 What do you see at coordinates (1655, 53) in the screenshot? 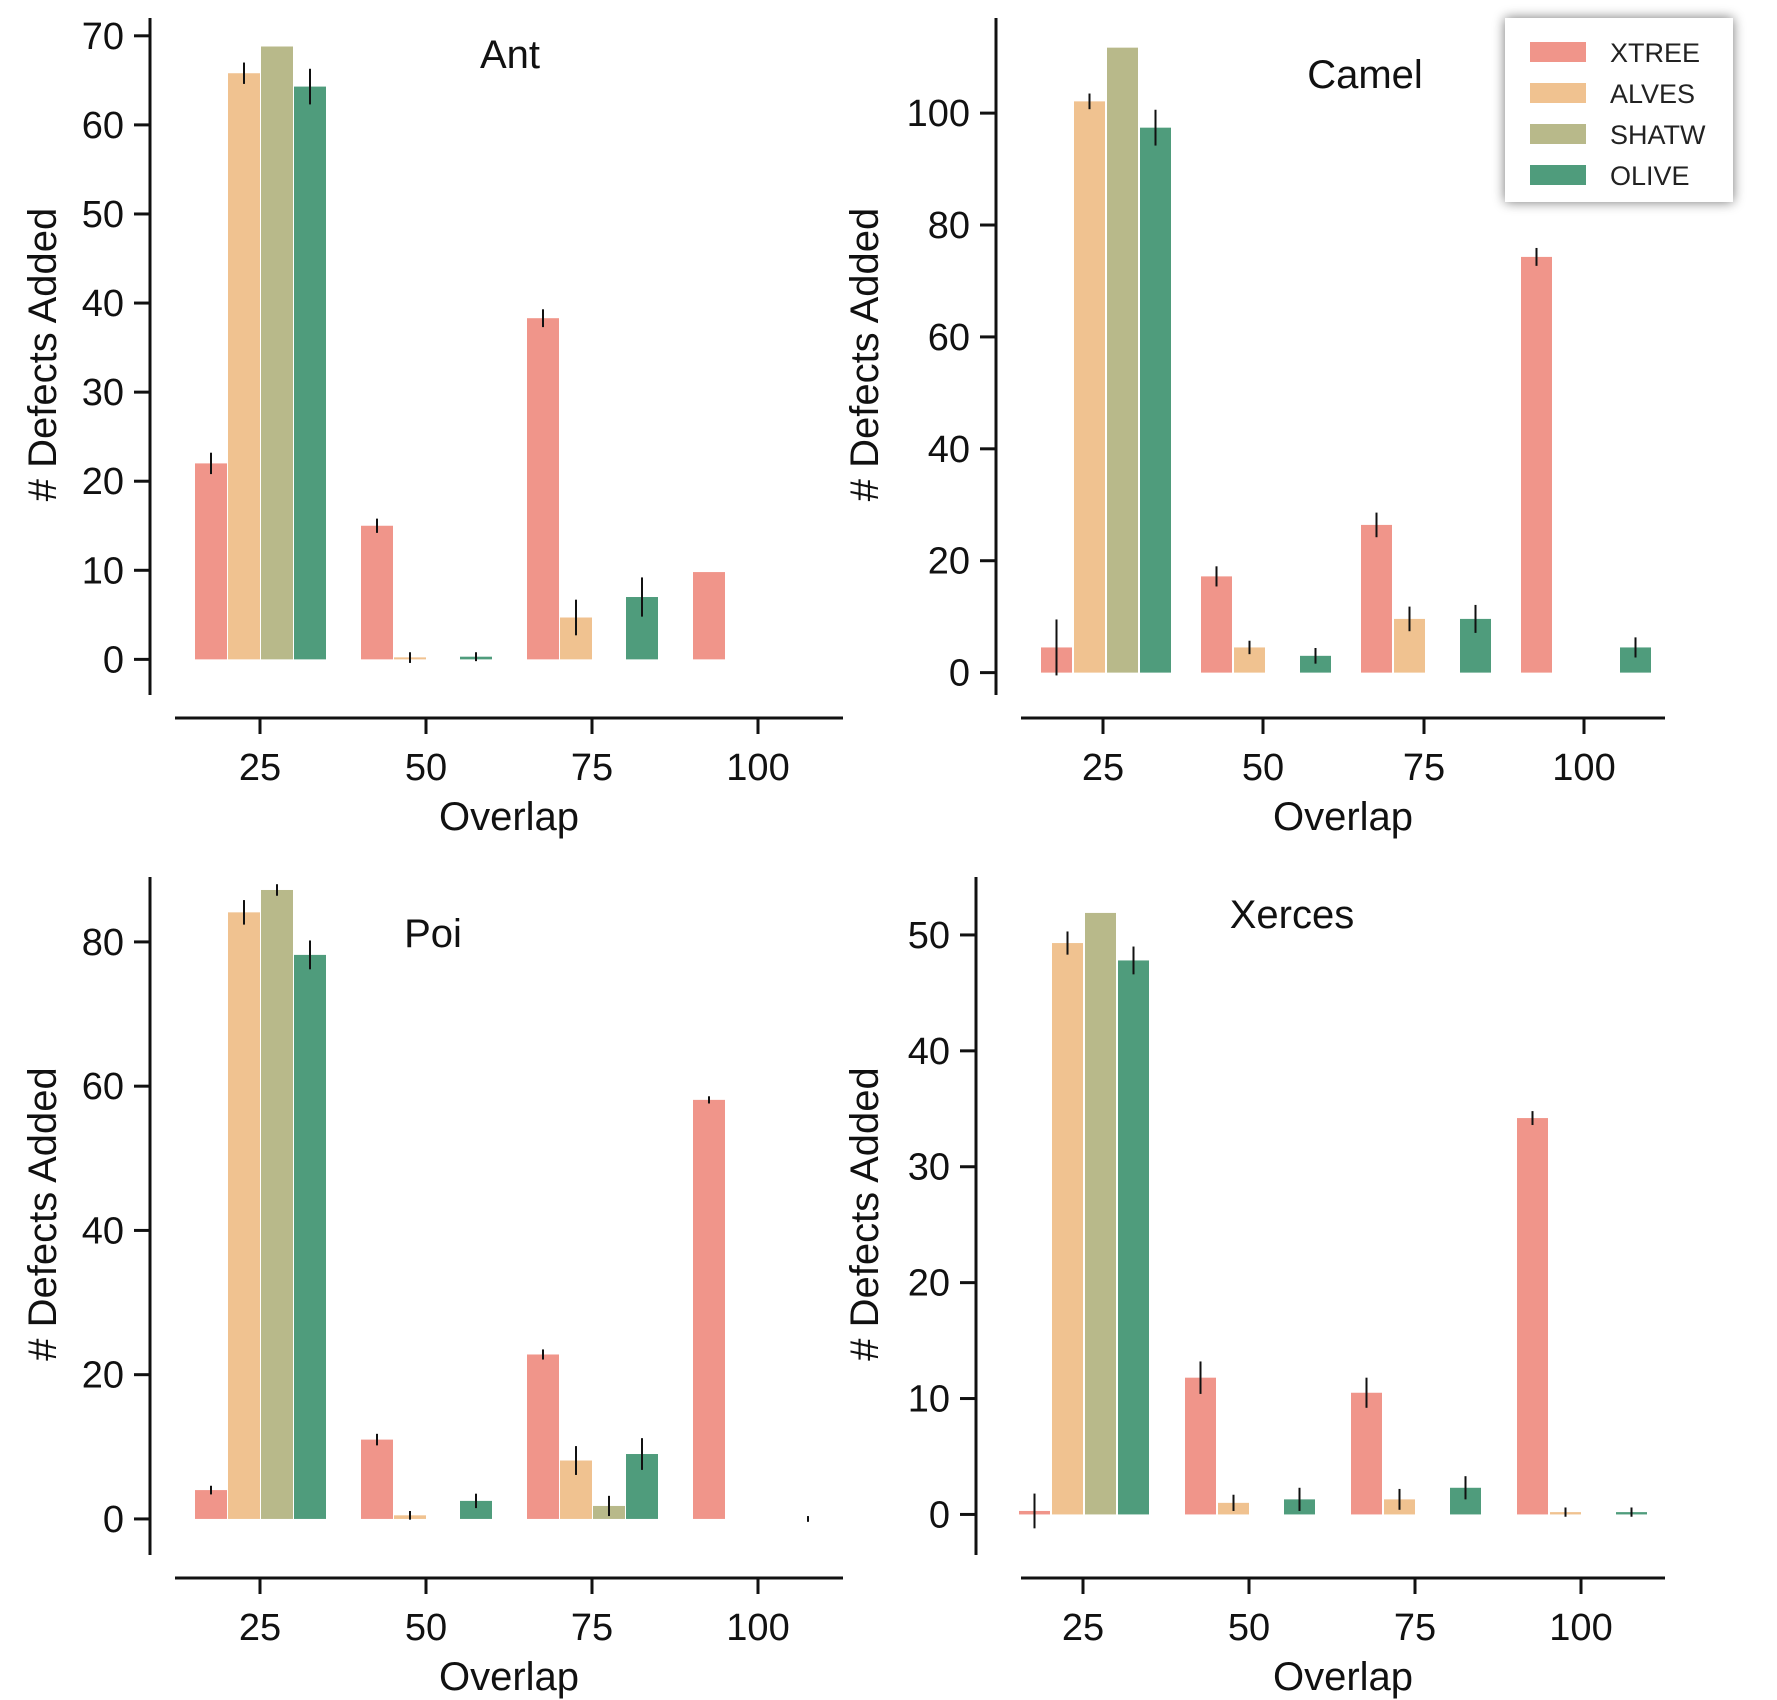
I see `legend-label-xtree: XTREE` at bounding box center [1655, 53].